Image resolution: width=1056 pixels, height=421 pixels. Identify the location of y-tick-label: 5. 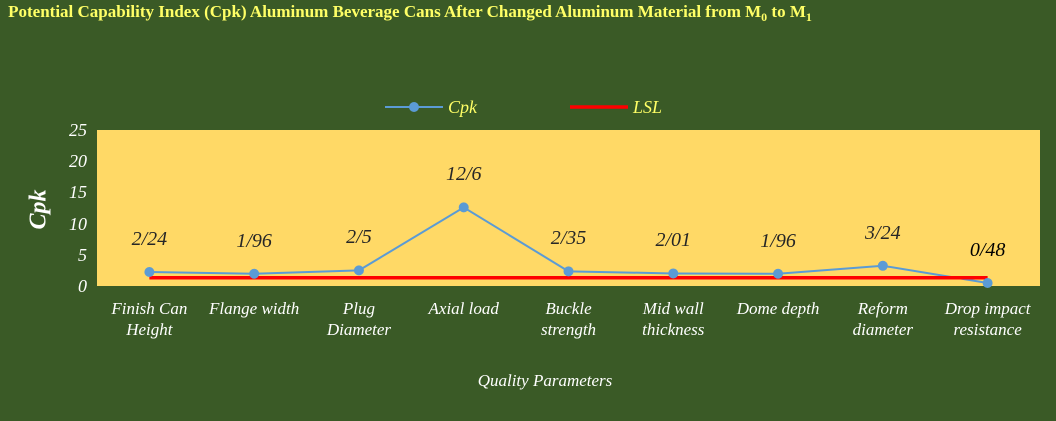
(82, 254).